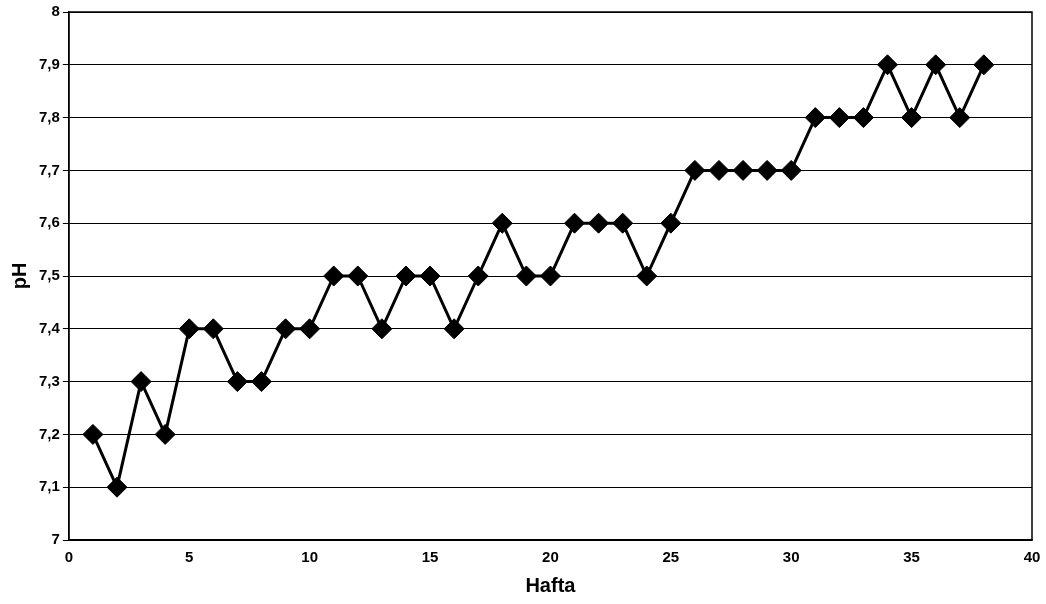 This screenshot has width=1046, height=604. What do you see at coordinates (430, 557) in the screenshot?
I see `x-tick-label: 15` at bounding box center [430, 557].